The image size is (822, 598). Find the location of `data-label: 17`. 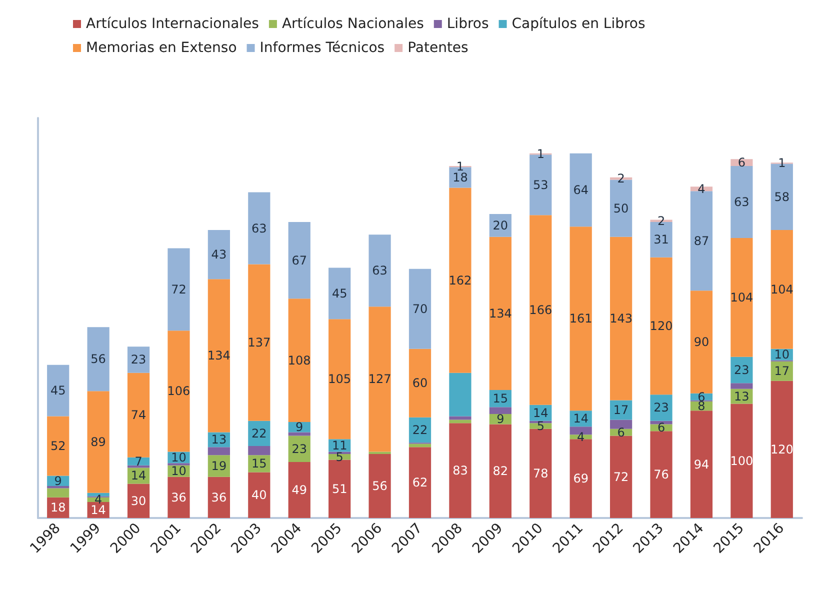

data-label: 17 is located at coordinates (782, 371).